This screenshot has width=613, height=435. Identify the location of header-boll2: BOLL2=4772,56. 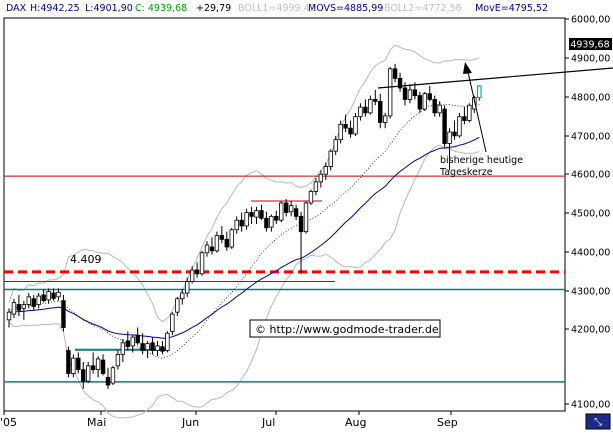
(423, 8).